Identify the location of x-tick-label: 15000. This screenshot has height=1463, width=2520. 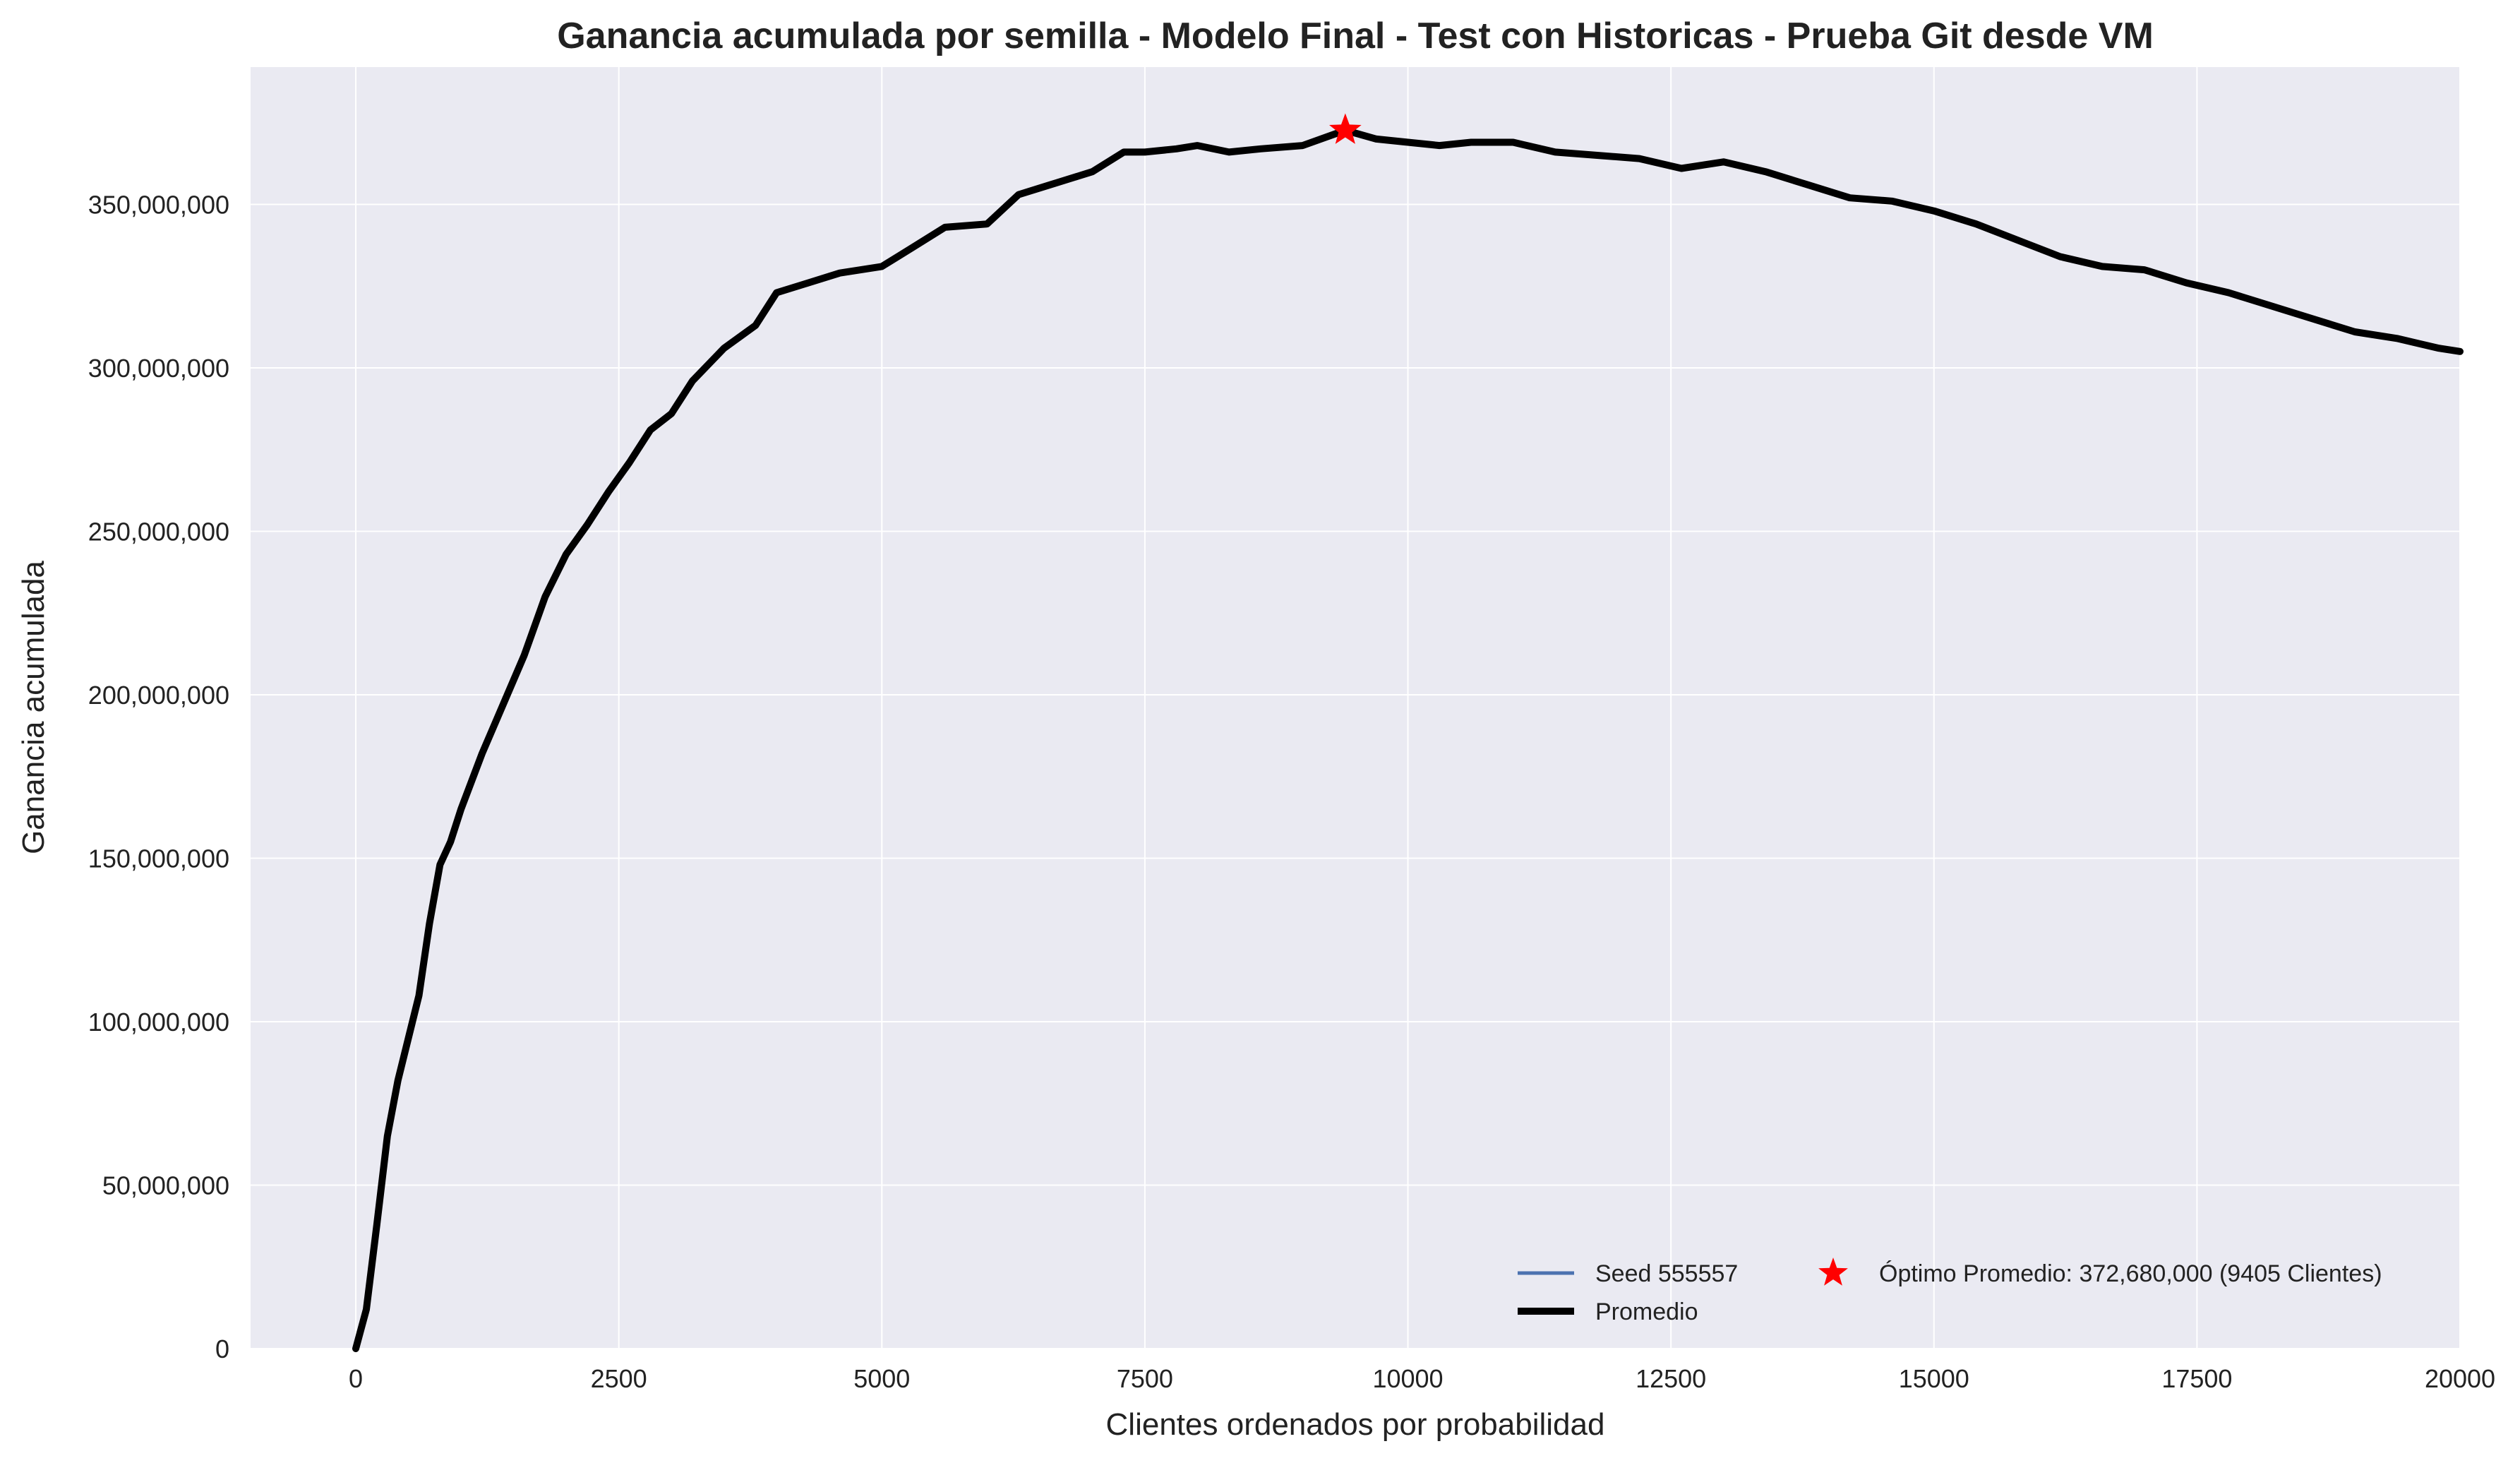
(1934, 1378).